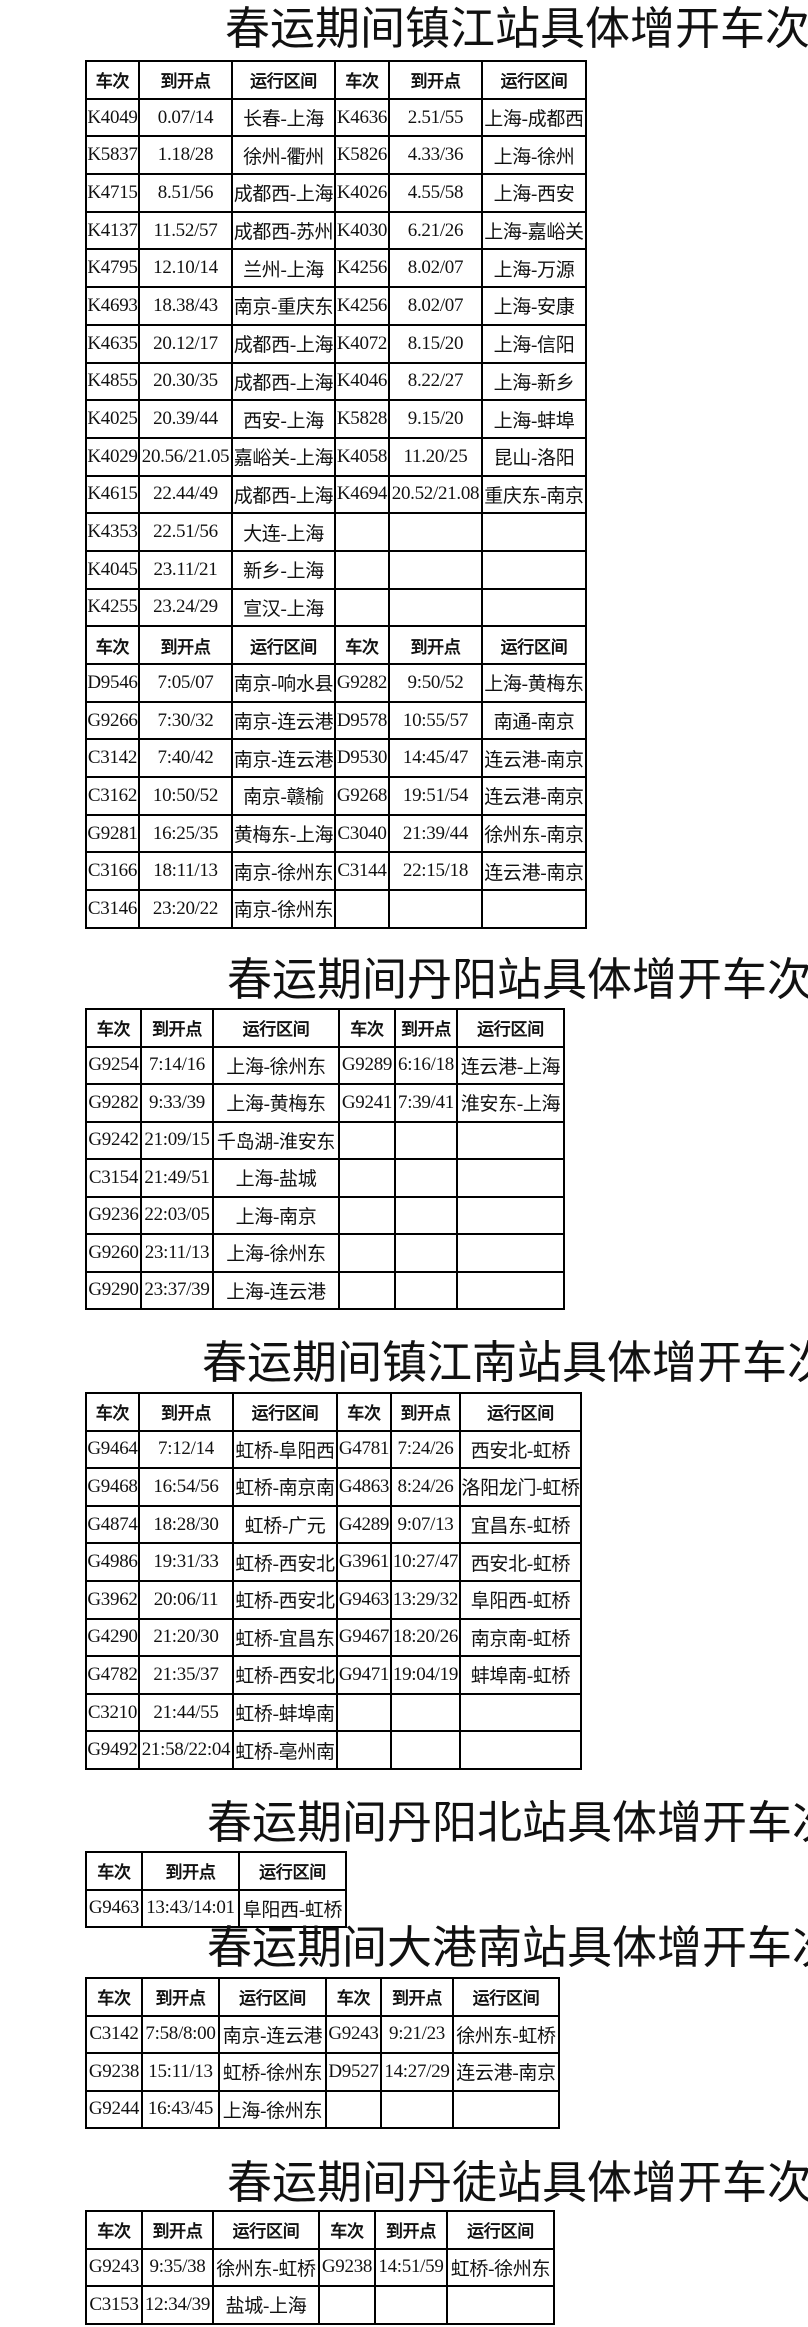 The image size is (808, 2327). I want to click on cell-route: 上海-黄梅东, so click(276, 1103).